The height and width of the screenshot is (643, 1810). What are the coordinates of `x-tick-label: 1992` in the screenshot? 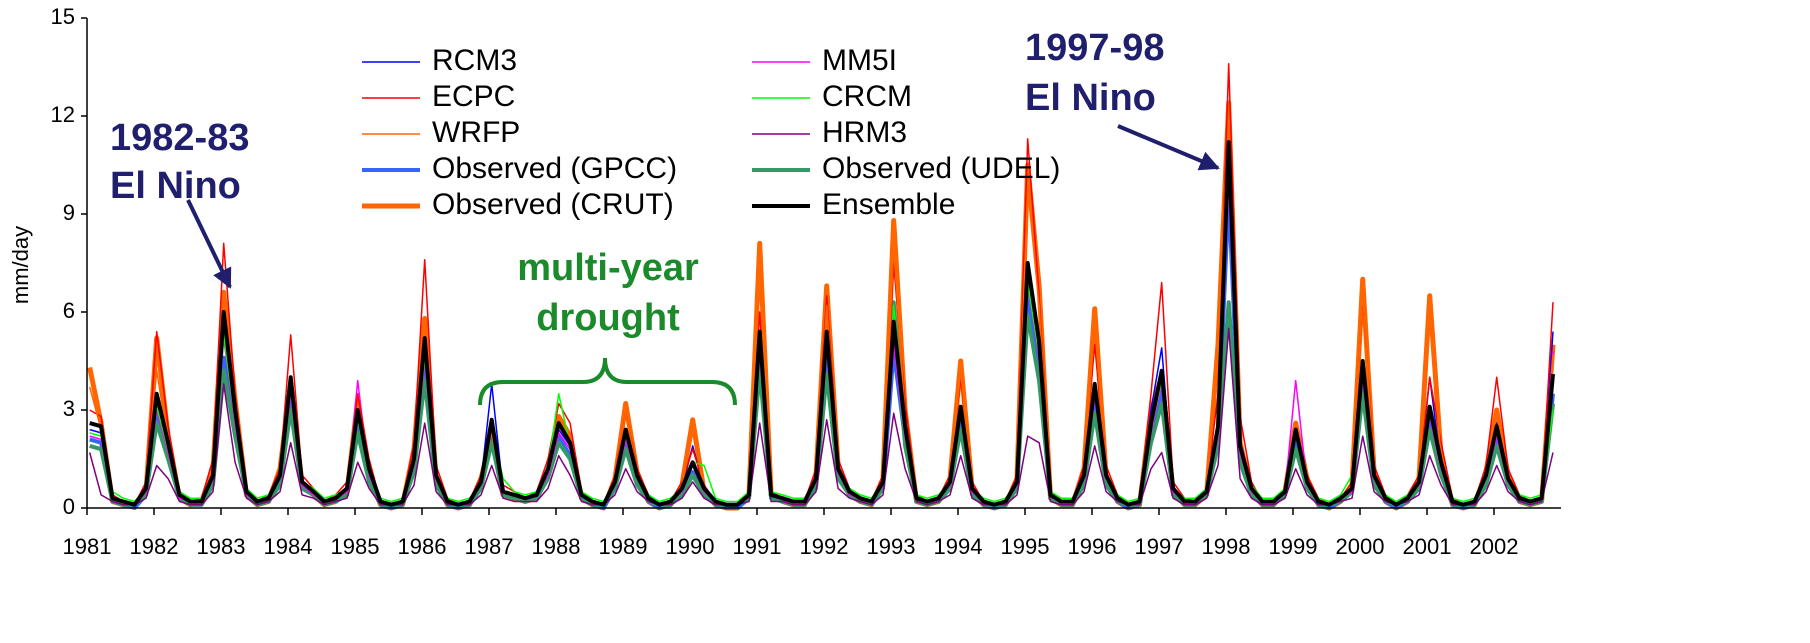 It's located at (824, 546).